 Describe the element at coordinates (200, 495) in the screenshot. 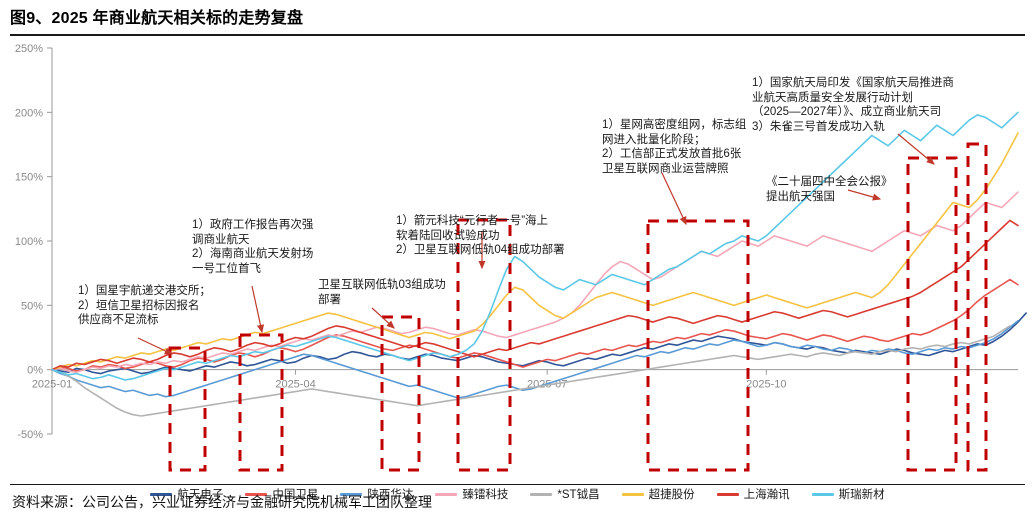

I see `legend-label: 航天电子` at that location.